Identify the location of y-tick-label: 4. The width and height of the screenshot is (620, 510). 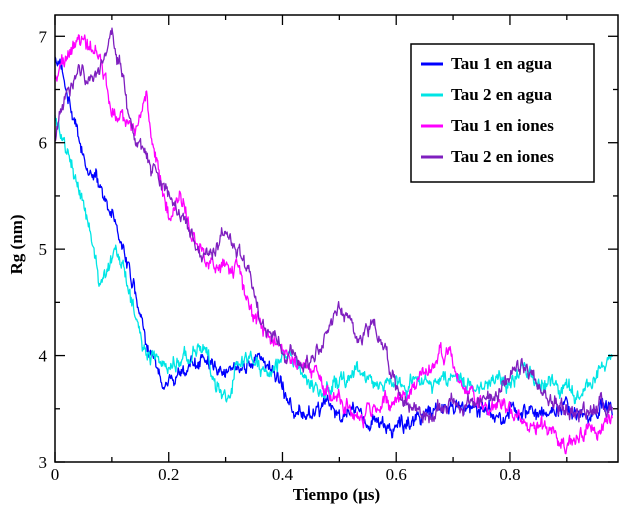
(43, 356).